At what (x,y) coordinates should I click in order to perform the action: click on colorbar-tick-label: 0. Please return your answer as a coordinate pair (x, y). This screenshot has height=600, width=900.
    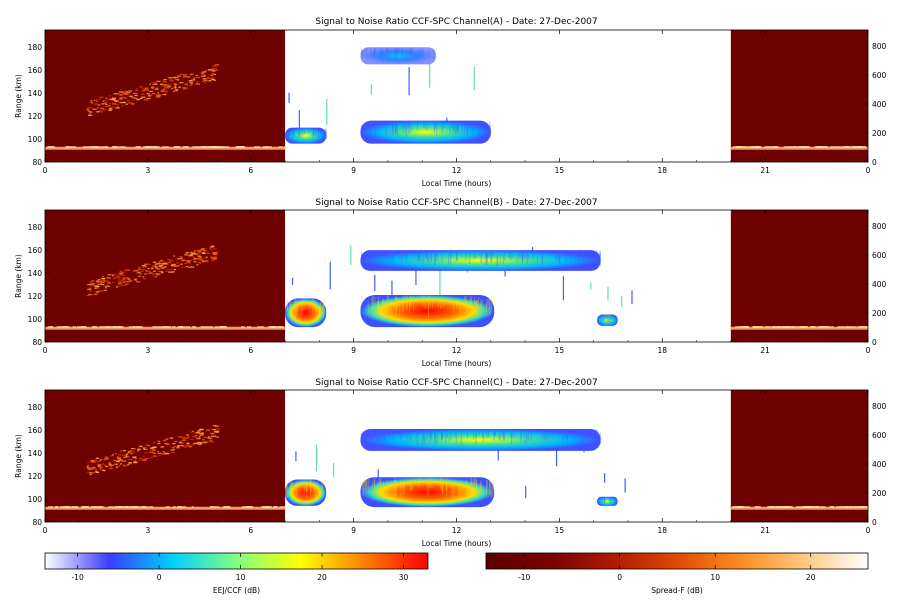
    Looking at the image, I should click on (159, 577).